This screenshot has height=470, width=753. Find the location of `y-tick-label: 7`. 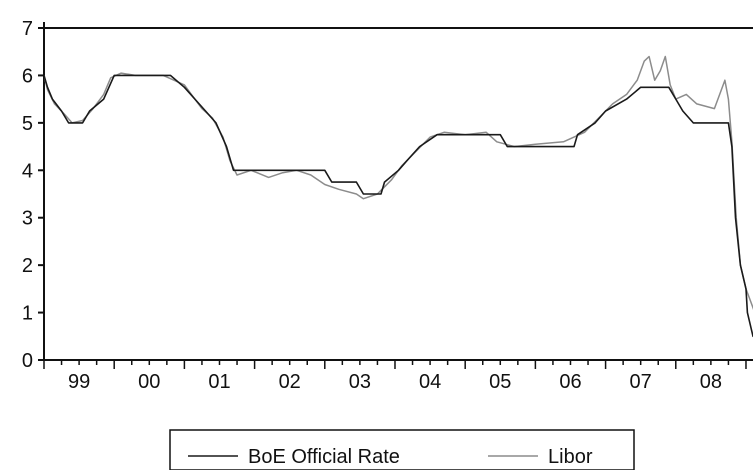

y-tick-label: 7 is located at coordinates (27, 29).